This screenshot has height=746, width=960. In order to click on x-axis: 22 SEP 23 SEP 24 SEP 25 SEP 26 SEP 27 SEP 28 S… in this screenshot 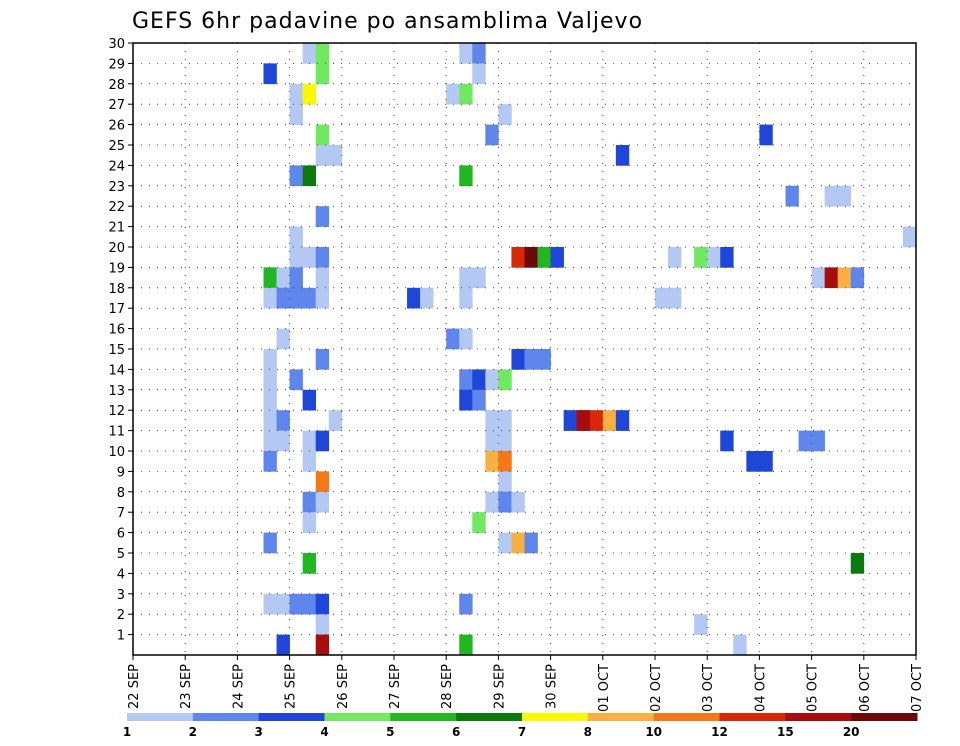, I will do `click(526, 683)`.